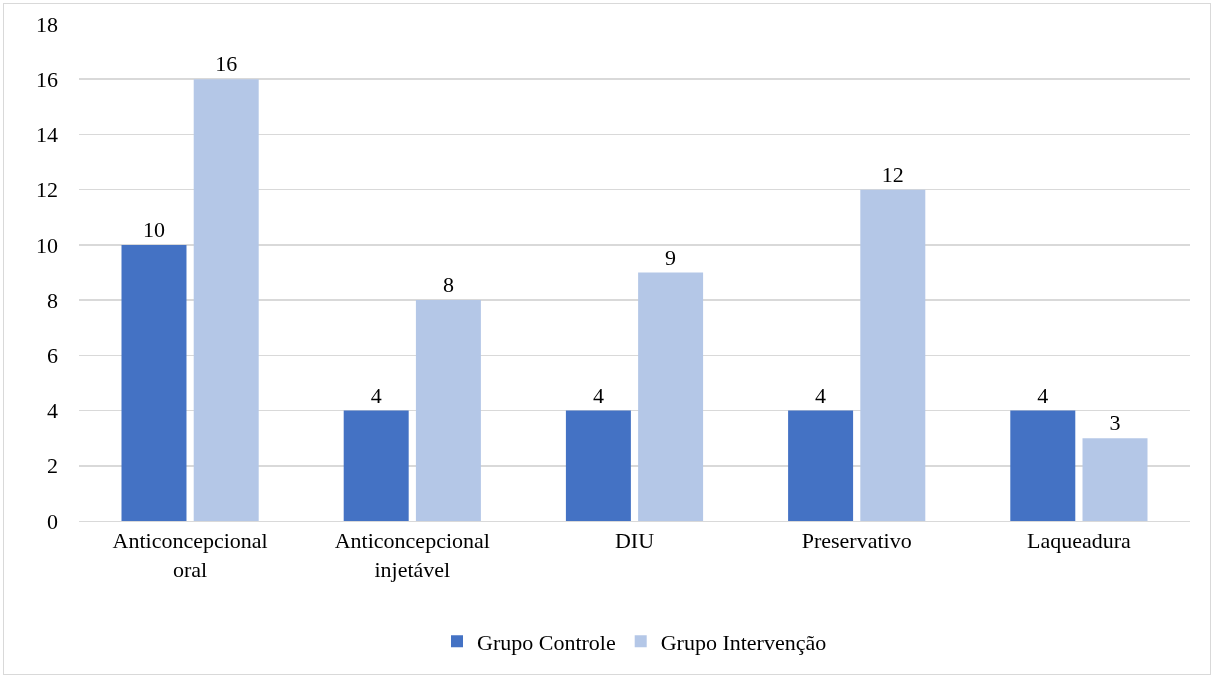 Image resolution: width=1214 pixels, height=678 pixels. What do you see at coordinates (546, 642) in the screenshot?
I see `legend-label: Grupo Controle` at bounding box center [546, 642].